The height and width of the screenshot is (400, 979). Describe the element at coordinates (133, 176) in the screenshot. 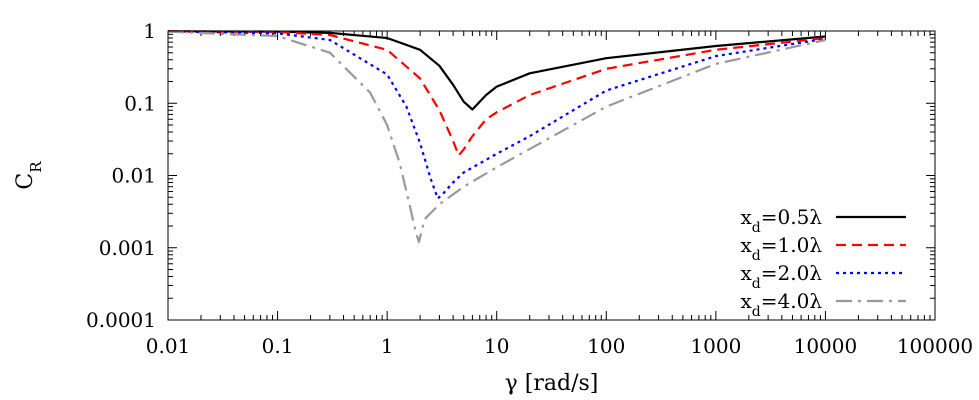

I see `y-tick-label: 0.01` at that location.